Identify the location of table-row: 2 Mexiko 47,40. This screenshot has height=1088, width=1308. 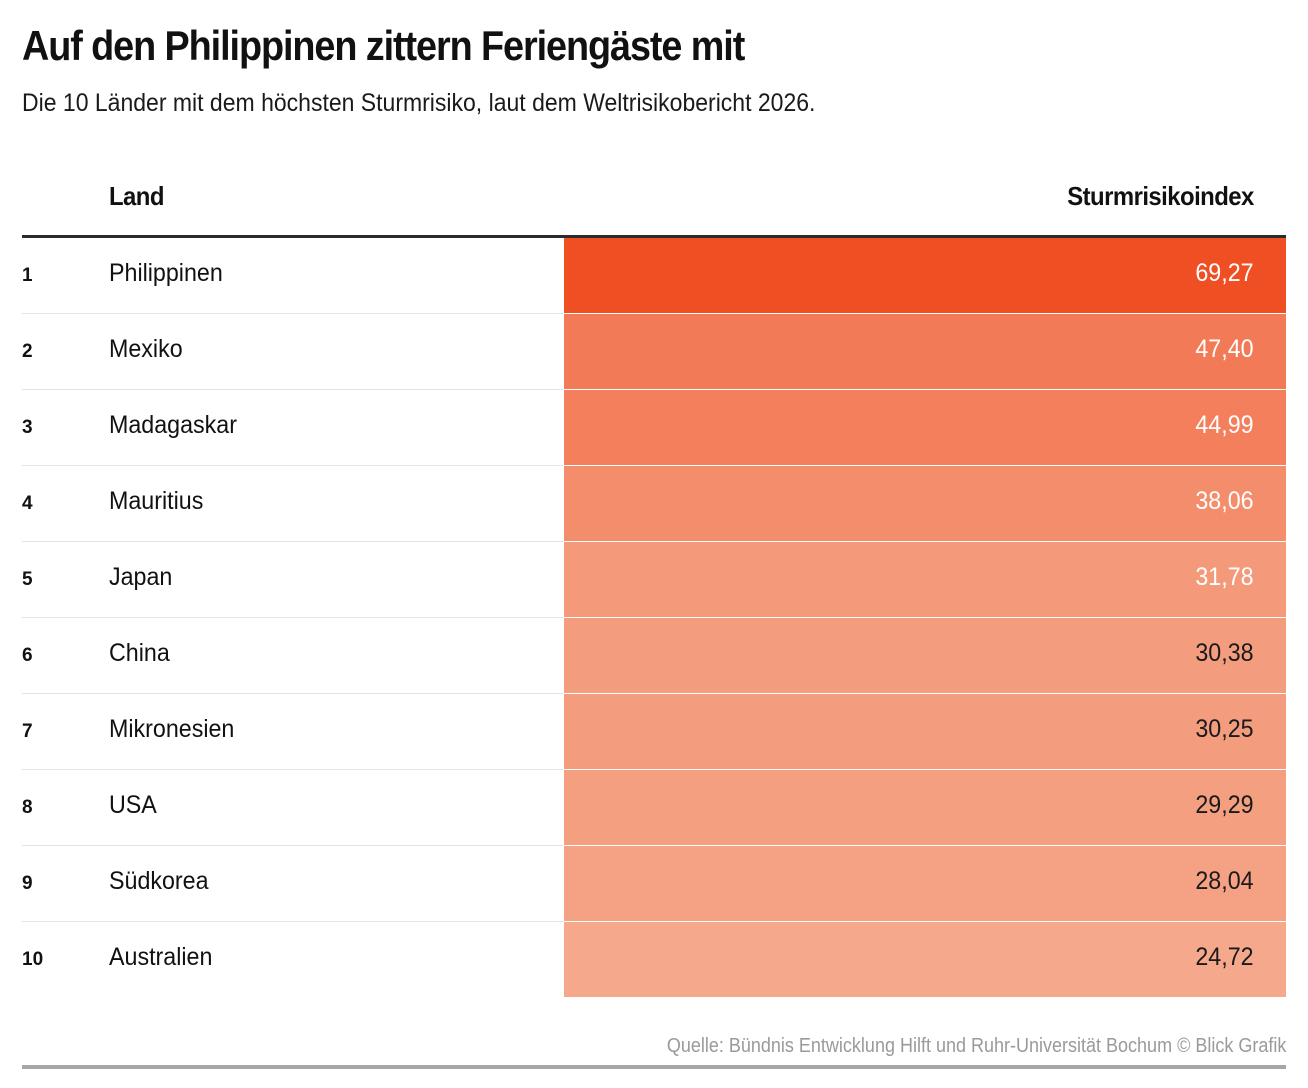
(654, 352).